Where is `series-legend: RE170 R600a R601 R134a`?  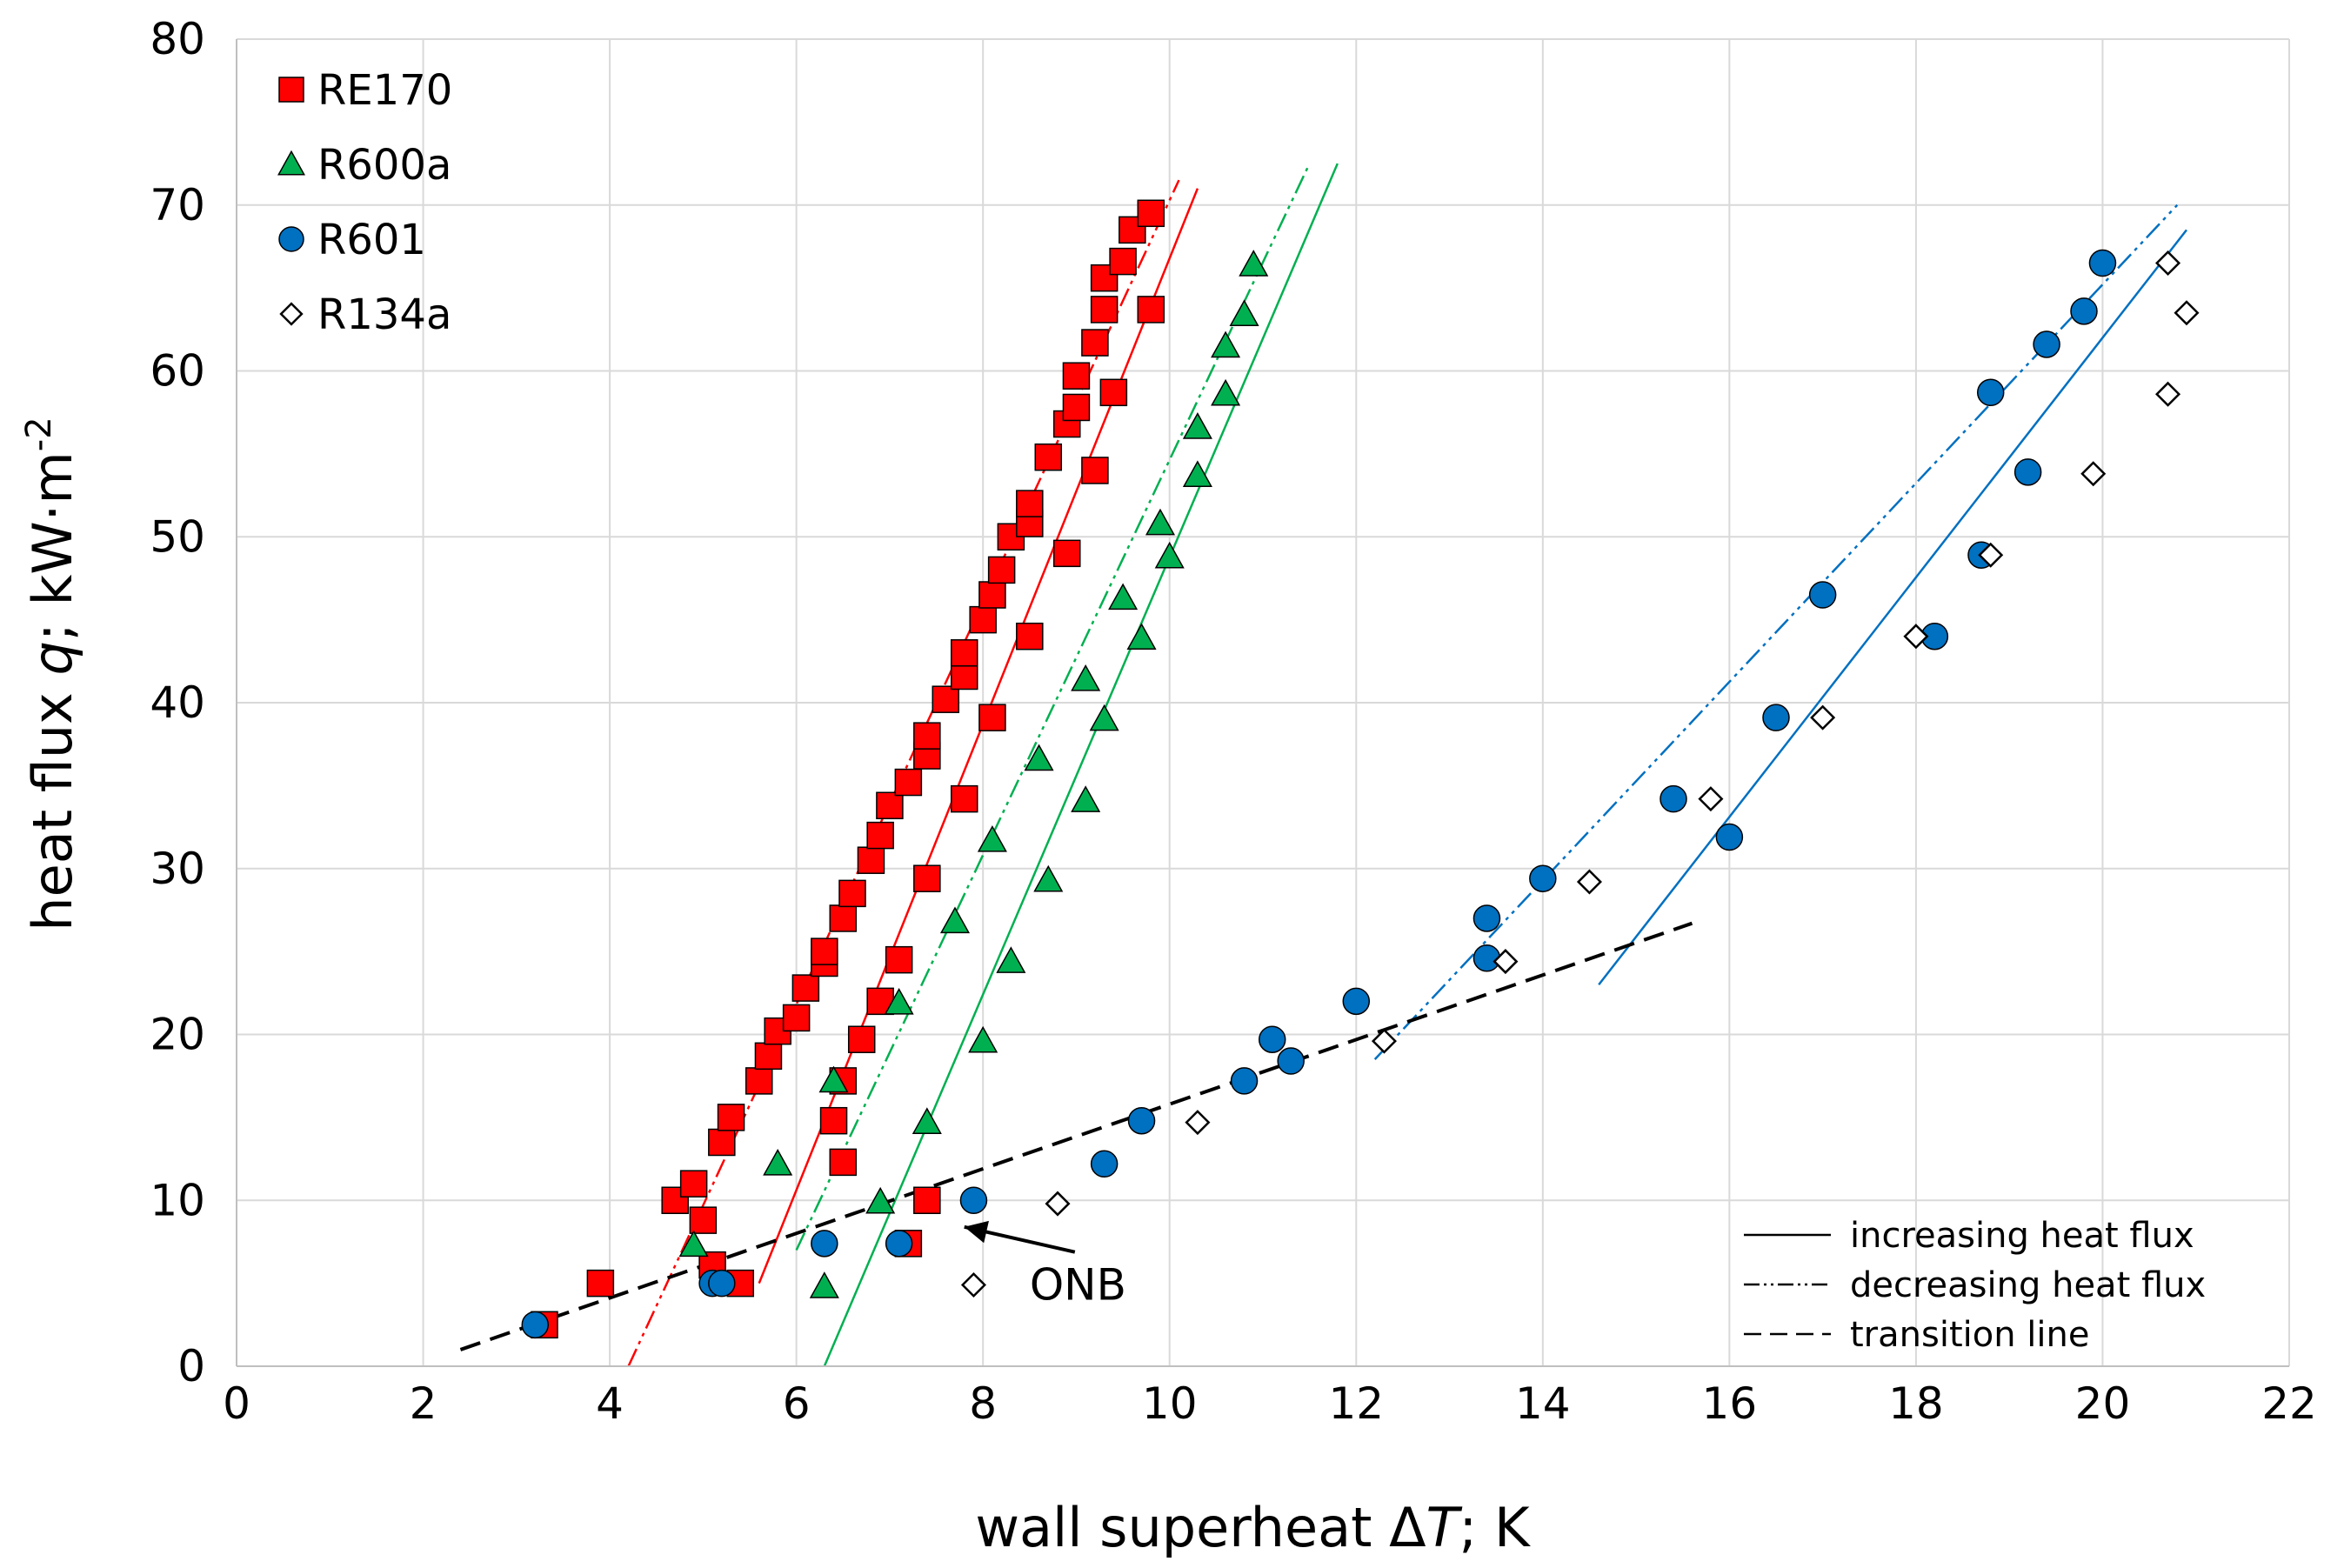
series-legend: RE170 R600a R601 R134a is located at coordinates (364, 202).